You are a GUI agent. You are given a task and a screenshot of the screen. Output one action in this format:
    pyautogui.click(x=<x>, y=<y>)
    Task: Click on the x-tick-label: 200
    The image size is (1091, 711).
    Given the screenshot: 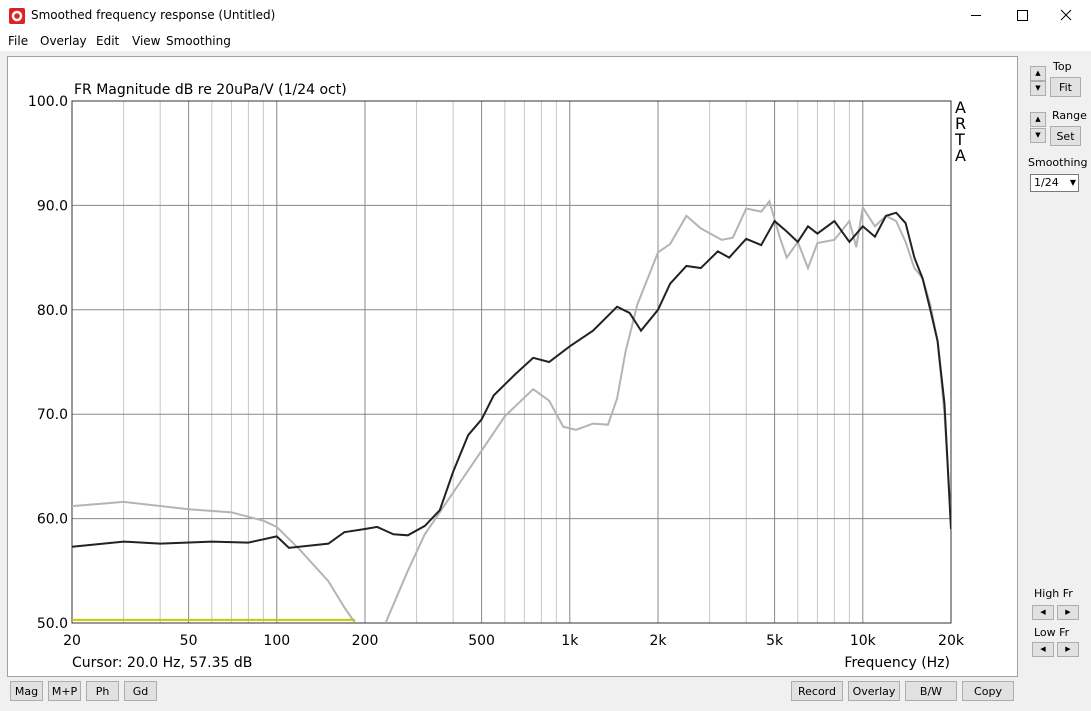 What is the action you would take?
    pyautogui.click(x=365, y=641)
    